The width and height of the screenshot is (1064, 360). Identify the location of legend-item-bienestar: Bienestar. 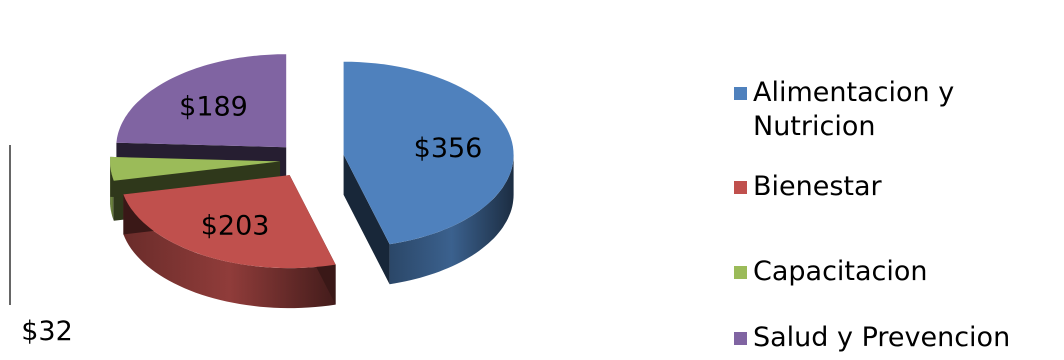
(893, 187).